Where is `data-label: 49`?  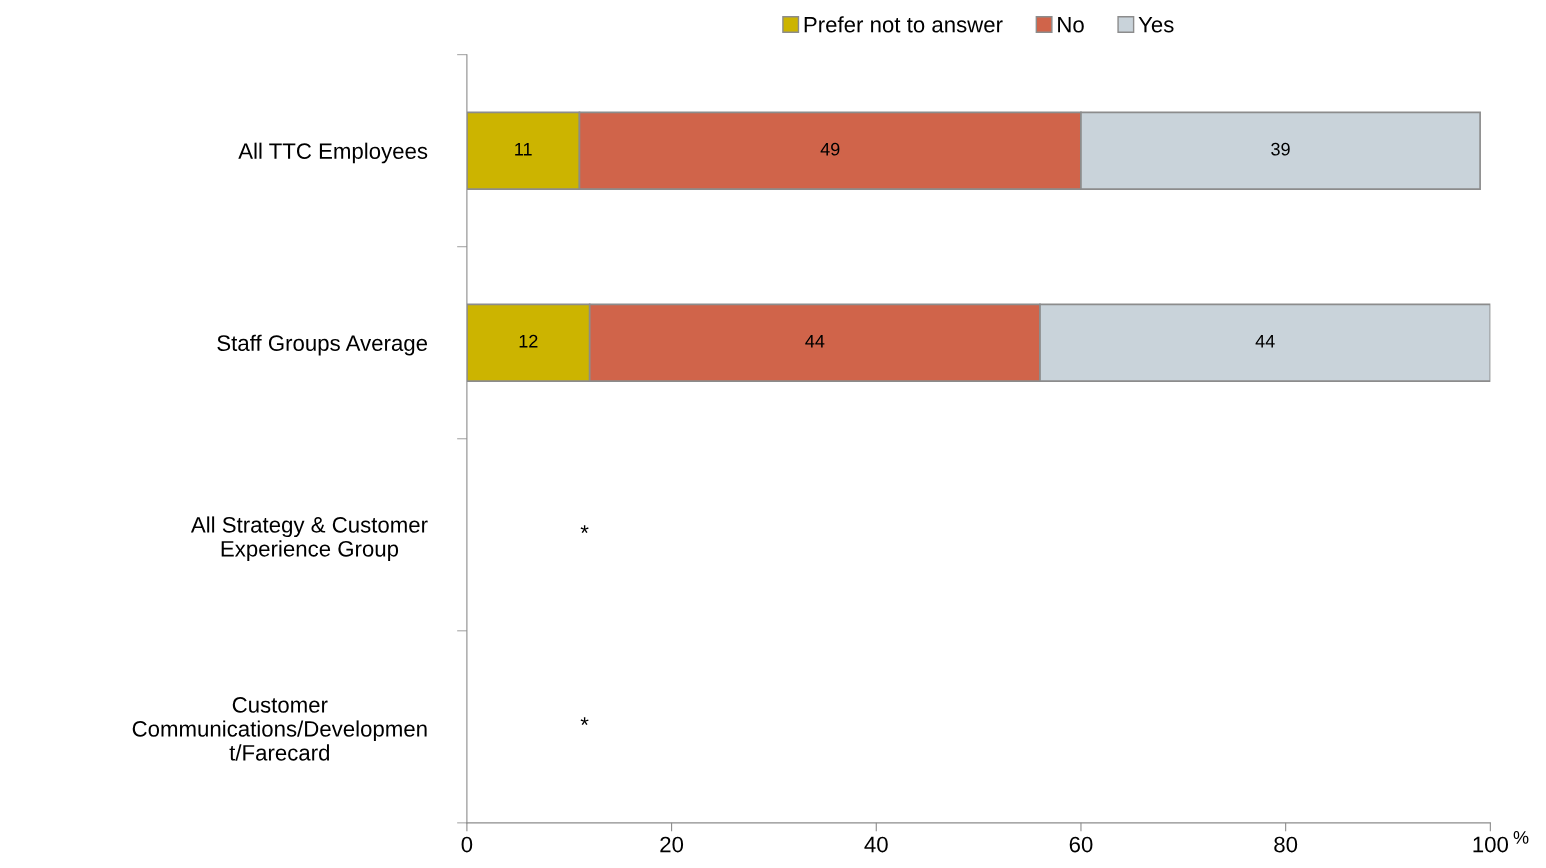 data-label: 49 is located at coordinates (830, 149).